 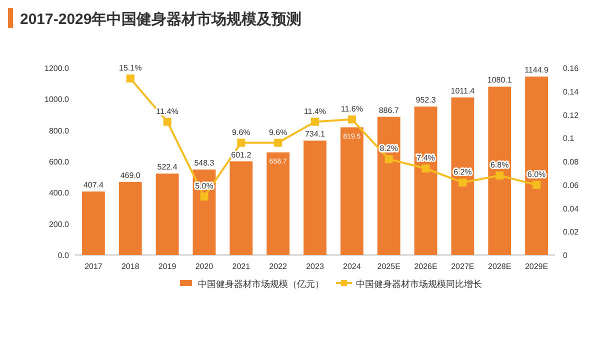 I want to click on y-tick-label: 200.0, so click(x=59, y=224).